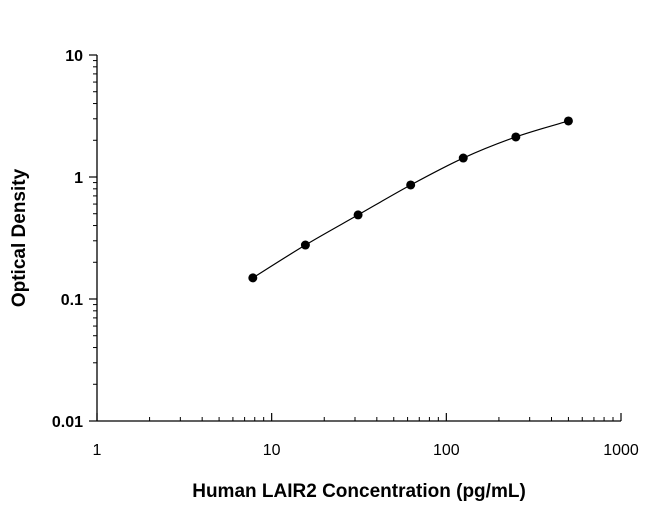  I want to click on y-tick-label: 10, so click(74, 56).